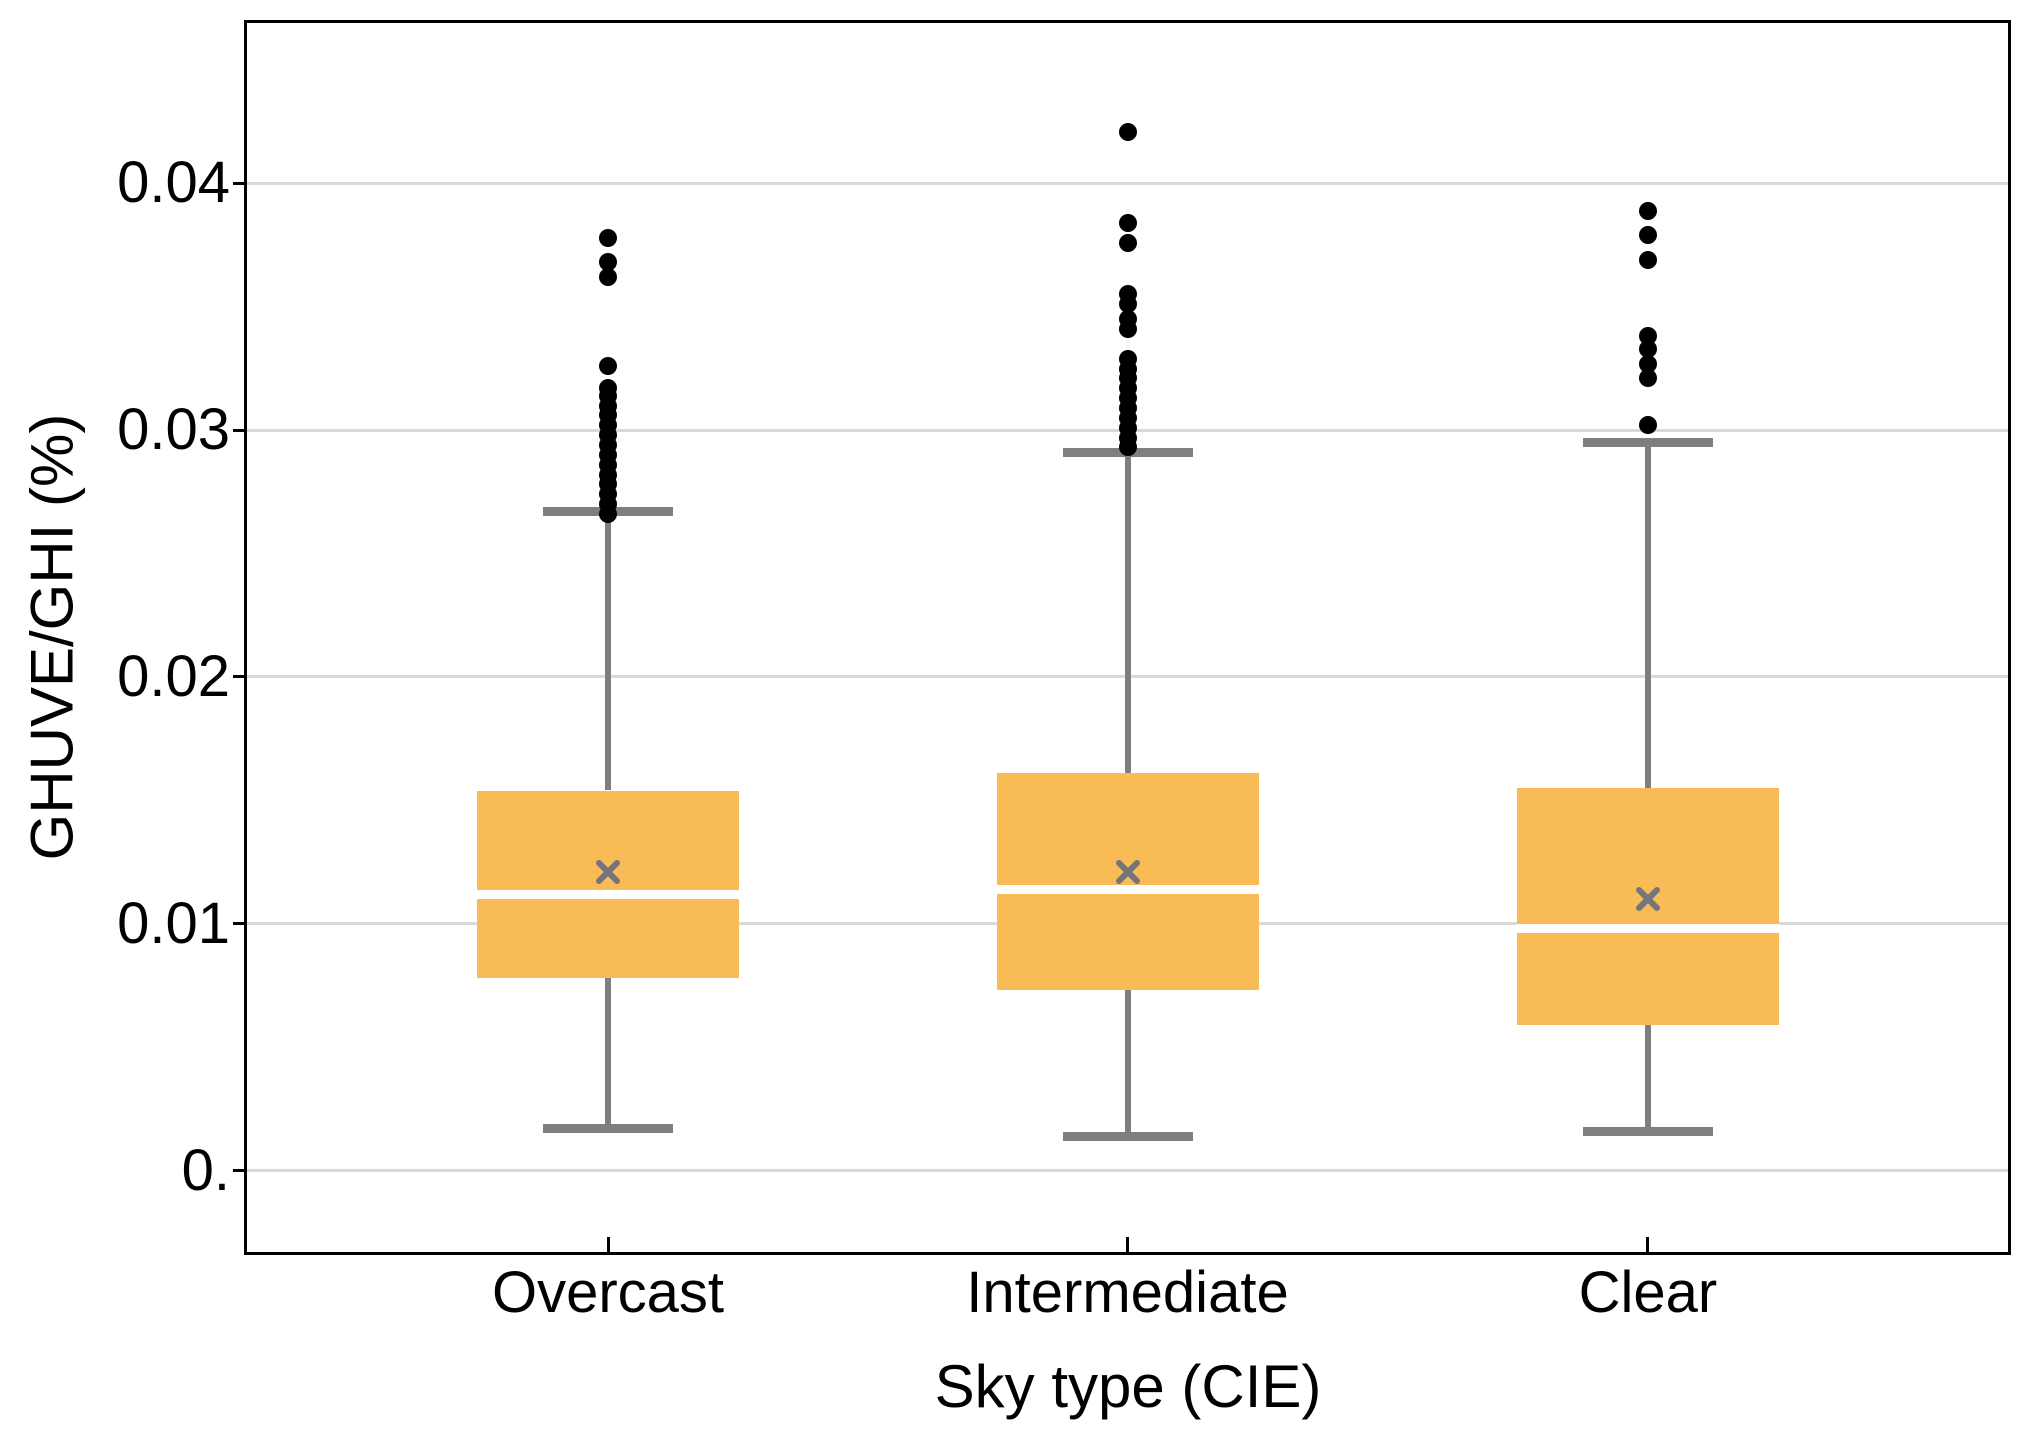 Image resolution: width=2030 pixels, height=1446 pixels. Describe the element at coordinates (173, 183) in the screenshot. I see `y-tick-label: 0.04` at that location.